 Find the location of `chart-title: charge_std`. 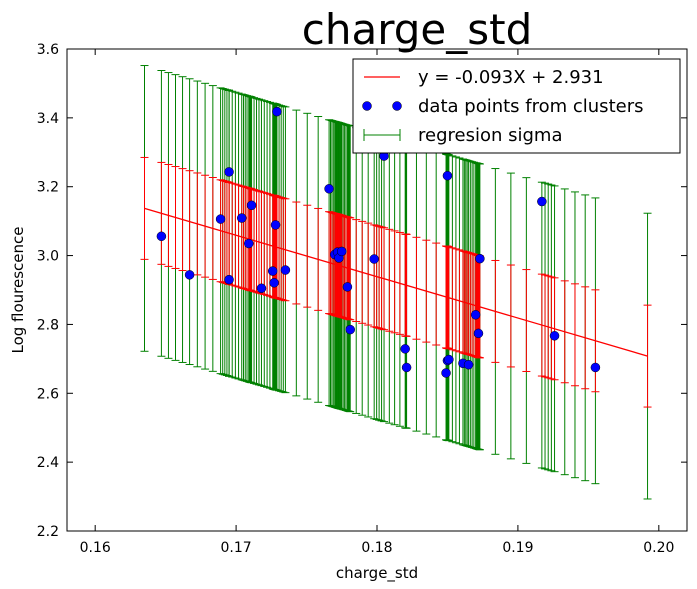

chart-title: charge_std is located at coordinates (417, 29).